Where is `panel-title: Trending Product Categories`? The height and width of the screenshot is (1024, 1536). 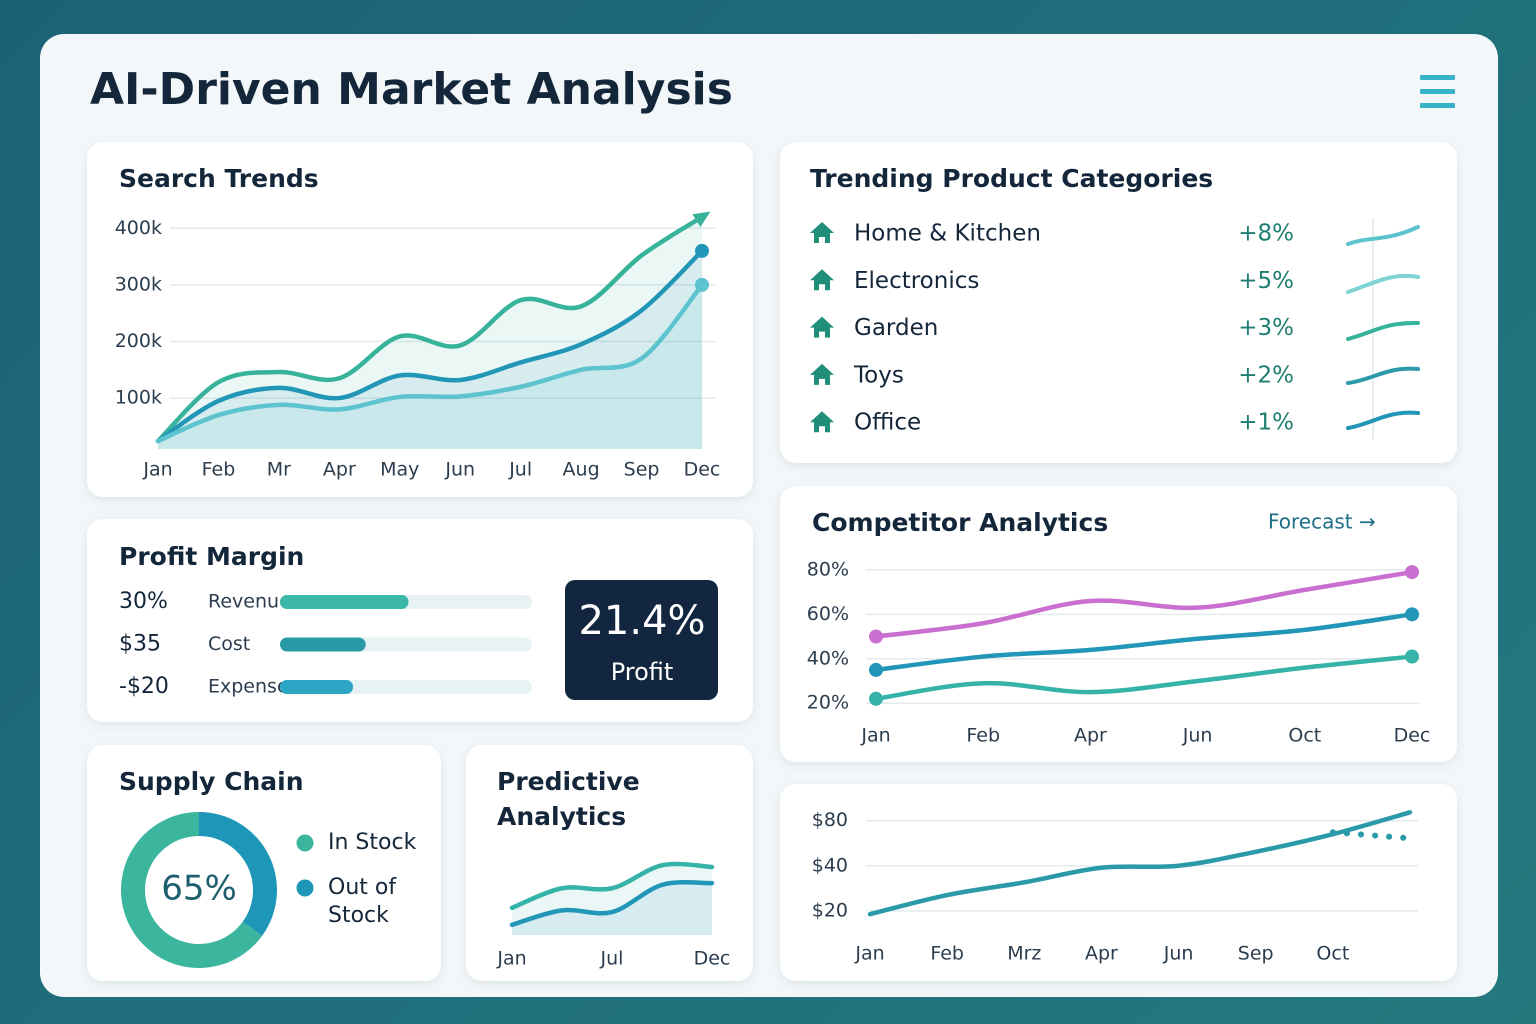
panel-title: Trending Product Categories is located at coordinates (1011, 178).